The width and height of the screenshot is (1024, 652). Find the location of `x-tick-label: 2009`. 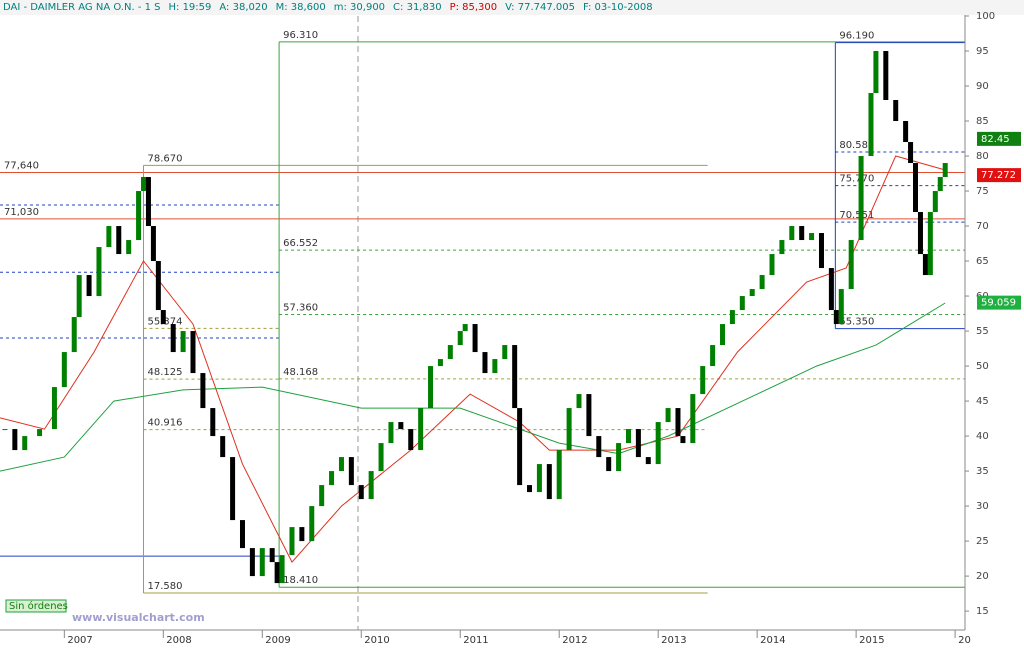

x-tick-label: 2009 is located at coordinates (277, 640).